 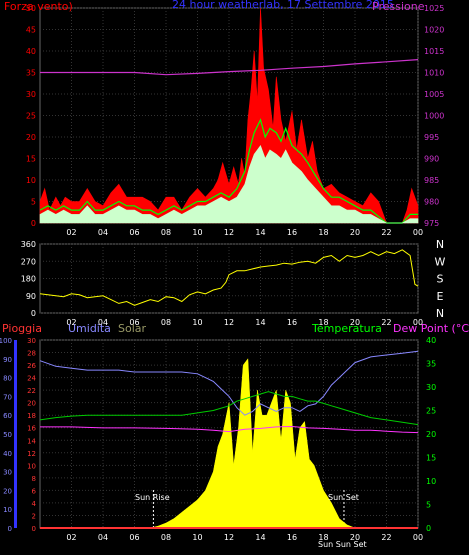 I want to click on y-tick-label-pressure: 1010, so click(x=434, y=73).